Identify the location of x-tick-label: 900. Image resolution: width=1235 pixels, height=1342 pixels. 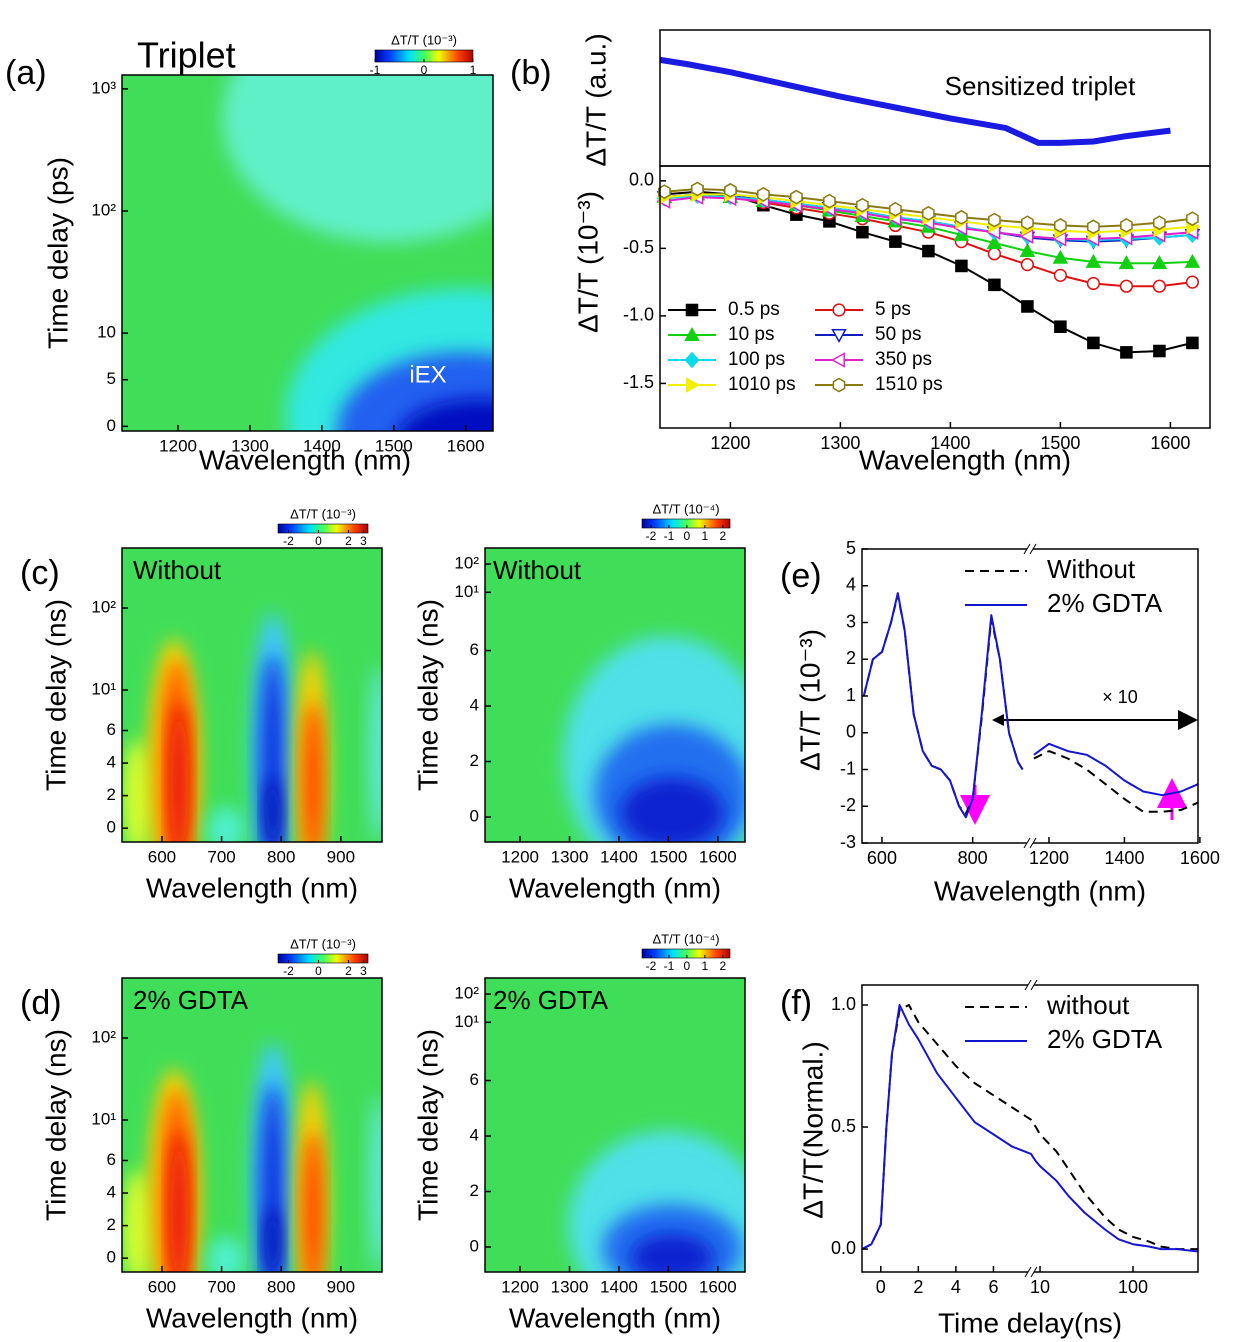
(341, 1286).